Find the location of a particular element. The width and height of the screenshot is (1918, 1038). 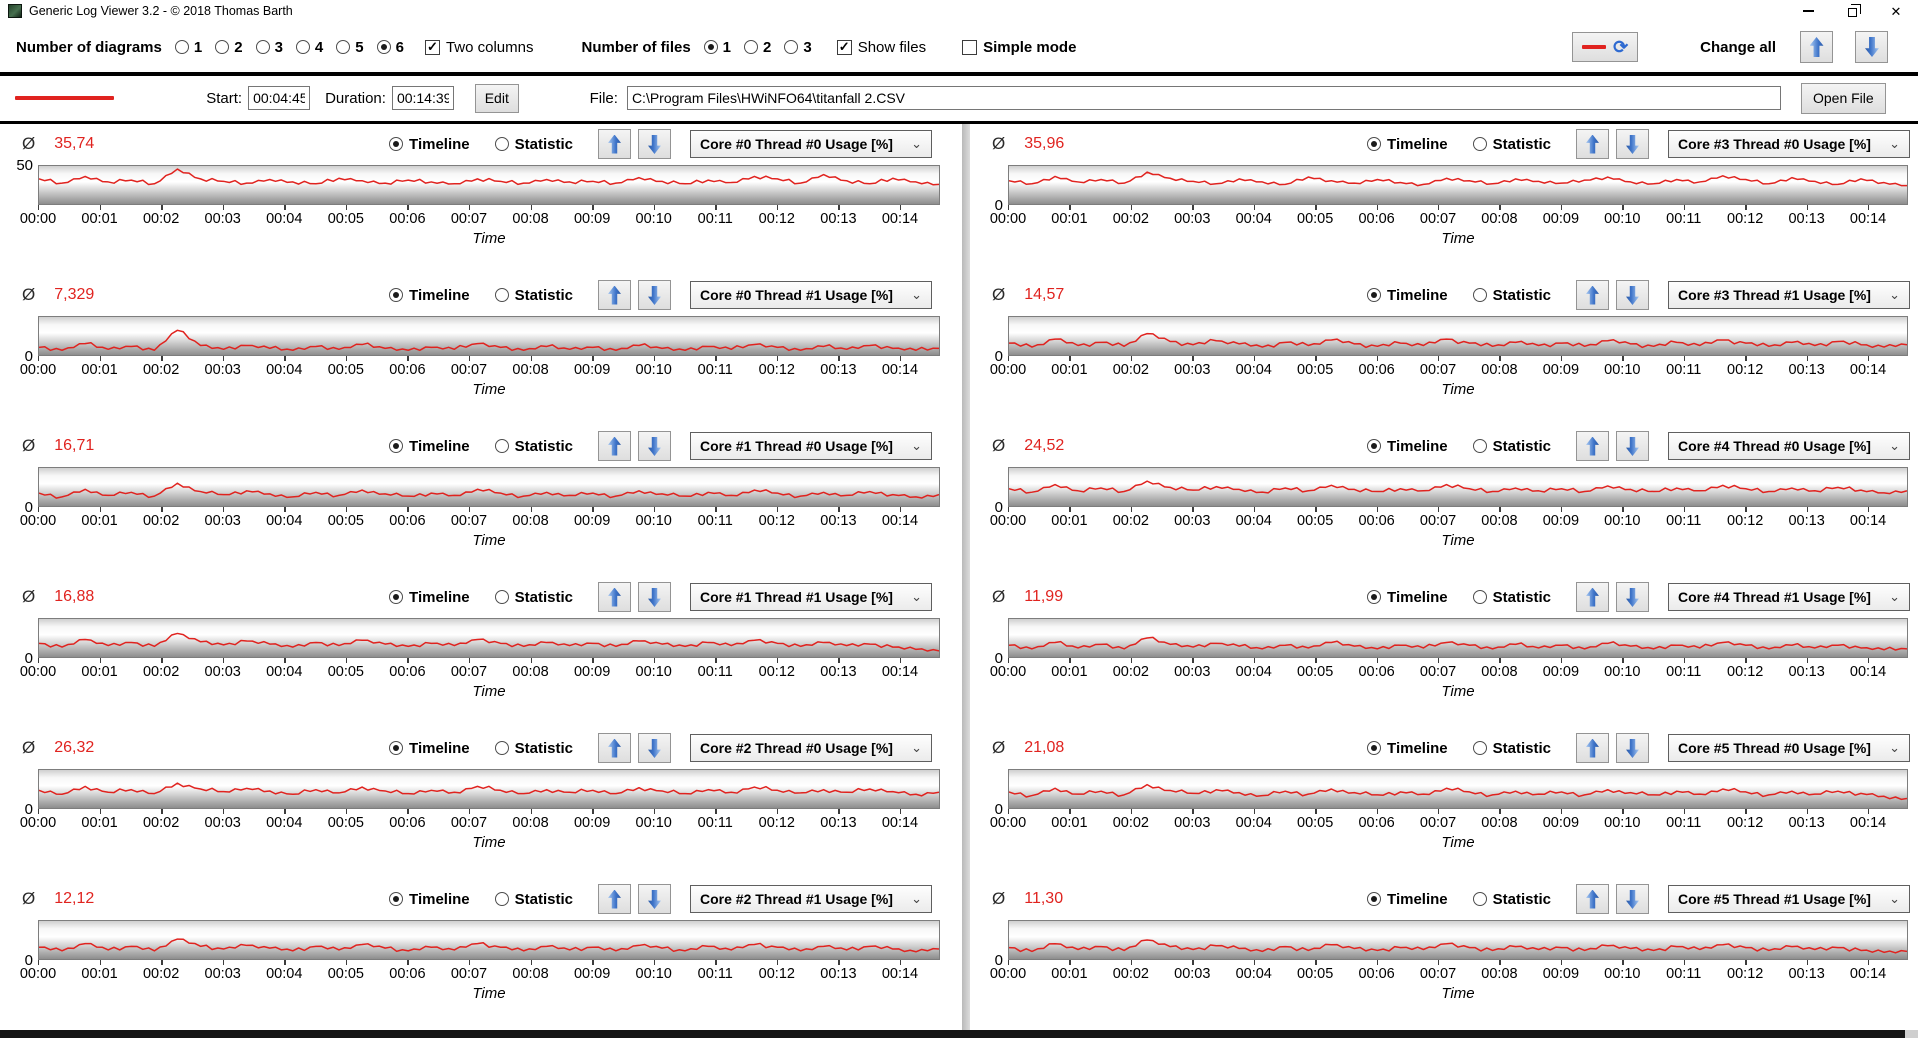

chart-area: 0 is located at coordinates (481, 340).